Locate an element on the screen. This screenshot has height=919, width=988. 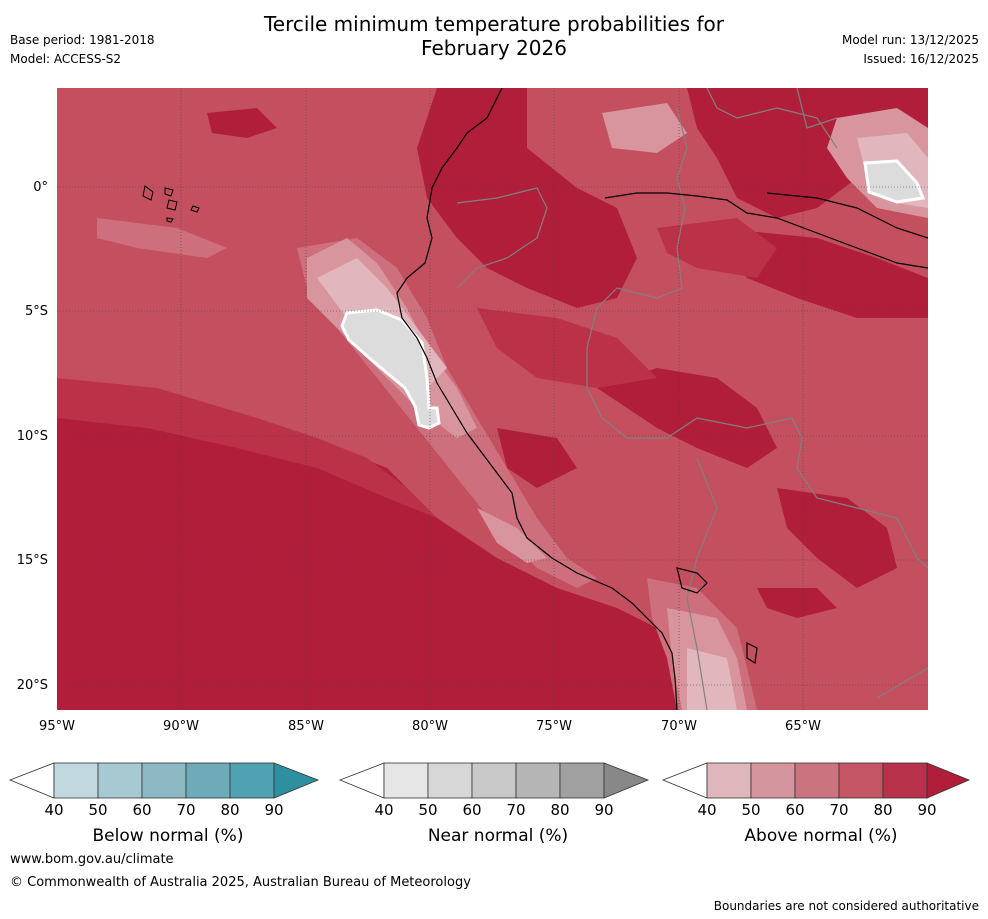
legend-above-tick-70: 70 is located at coordinates (839, 810).